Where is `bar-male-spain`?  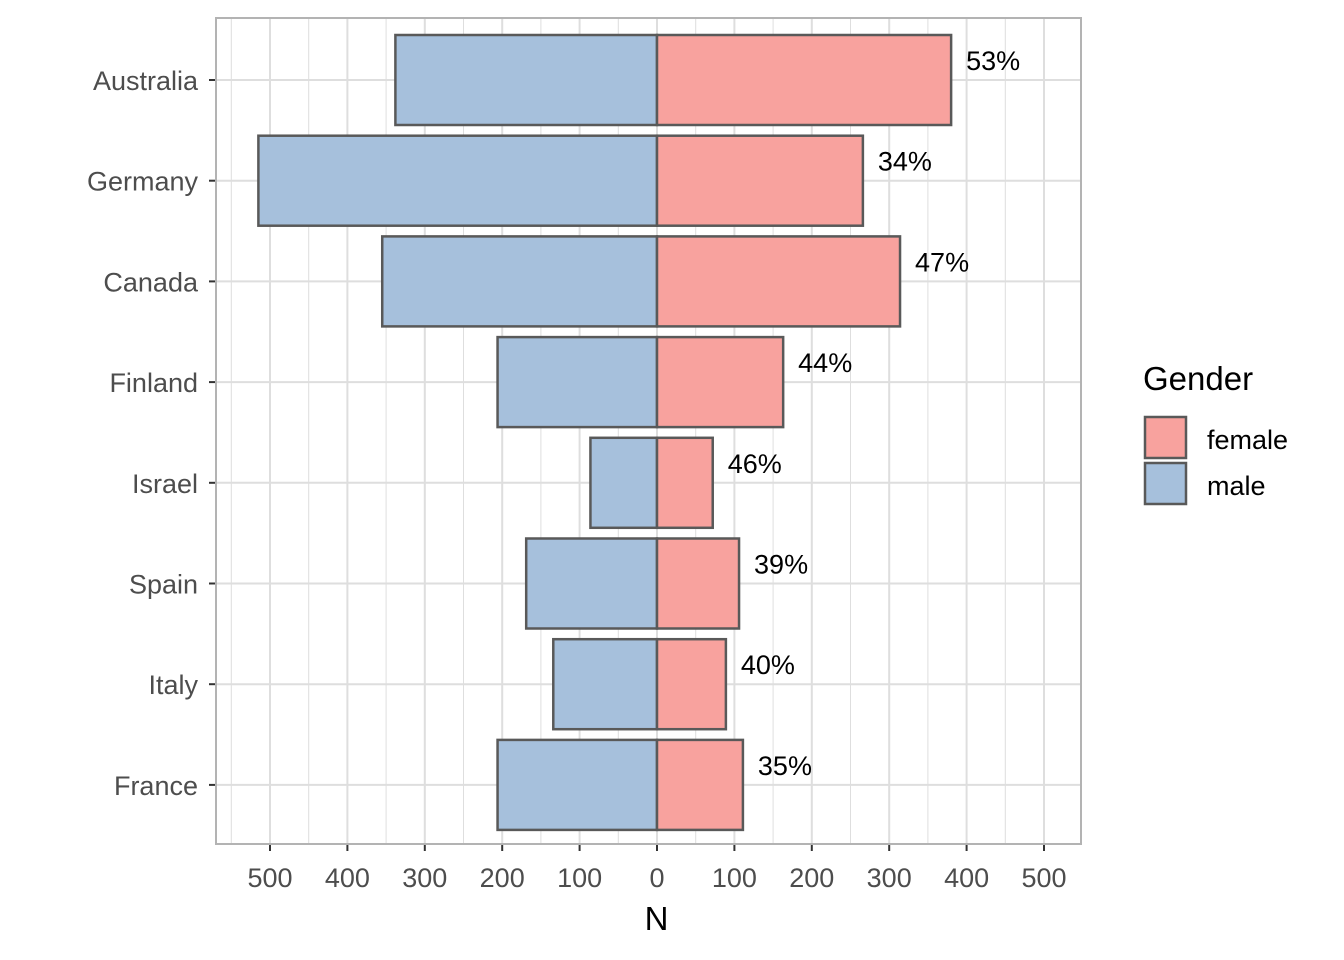 bar-male-spain is located at coordinates (591, 583).